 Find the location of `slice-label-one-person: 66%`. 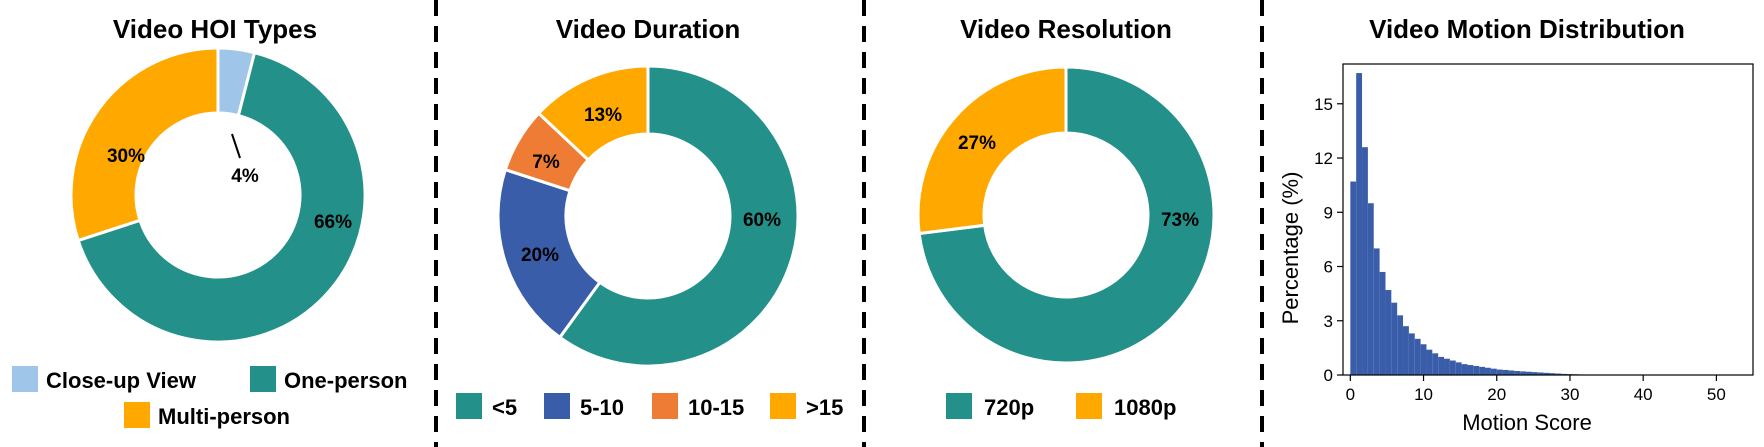

slice-label-one-person: 66% is located at coordinates (333, 222).